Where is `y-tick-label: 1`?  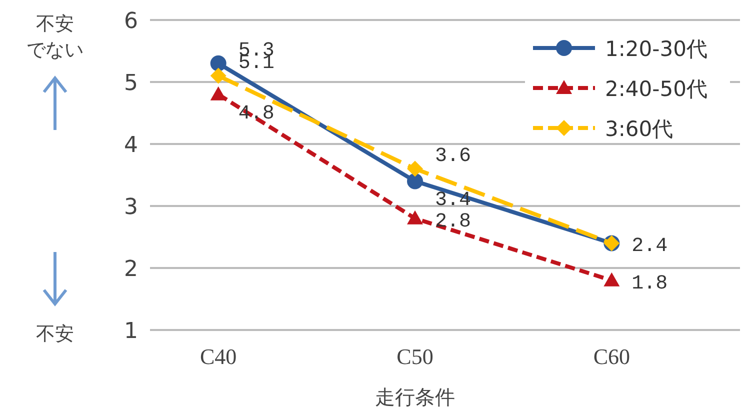
y-tick-label: 1 is located at coordinates (131, 331).